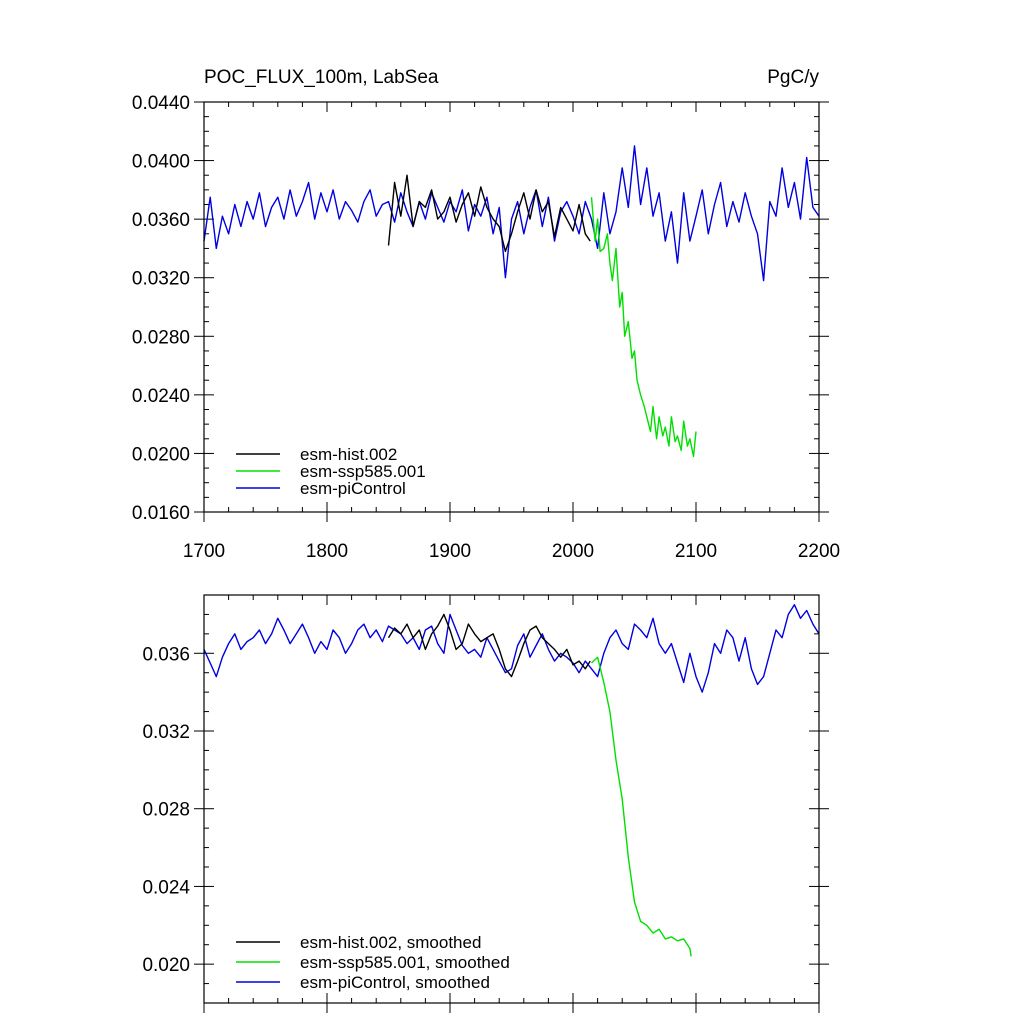  Describe the element at coordinates (161, 454) in the screenshot. I see `top-y-tick-label: 0.0200` at that location.